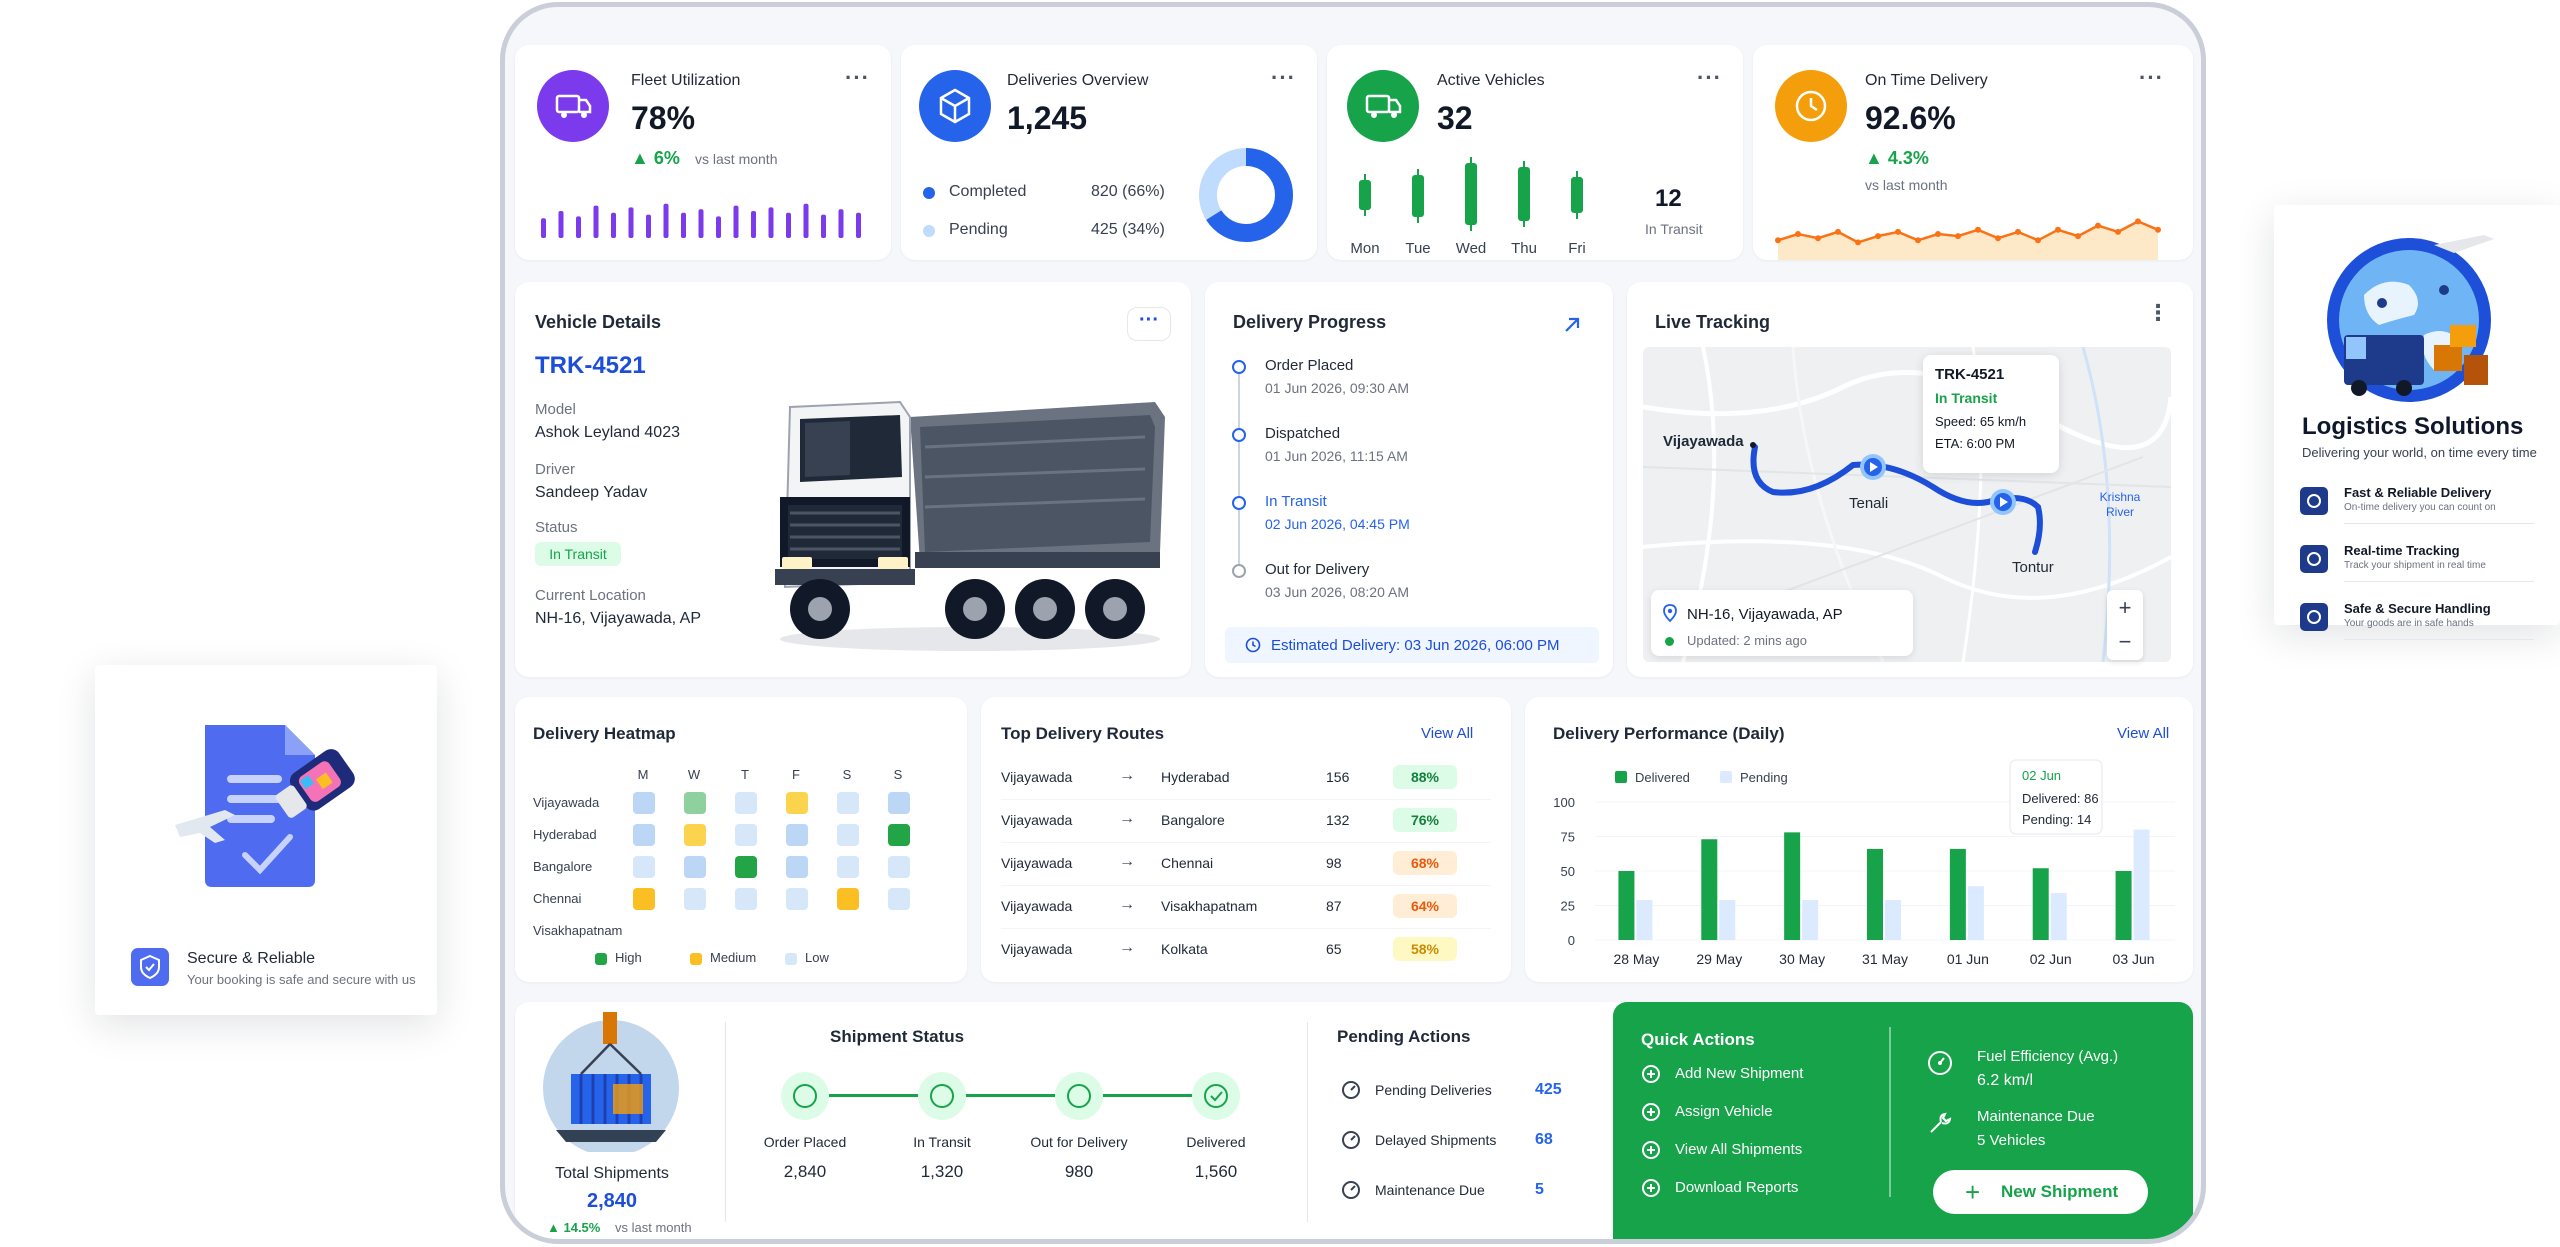  I want to click on location-label: Current Location, so click(590, 595).